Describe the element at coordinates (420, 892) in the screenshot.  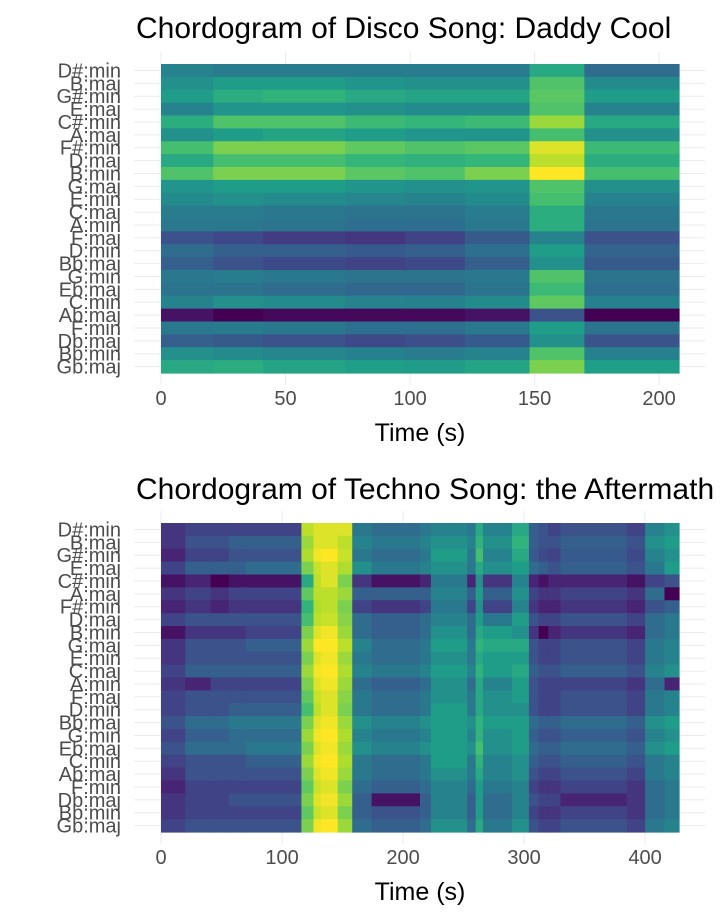
I see `techno-x-axis-title: Time (s)` at that location.